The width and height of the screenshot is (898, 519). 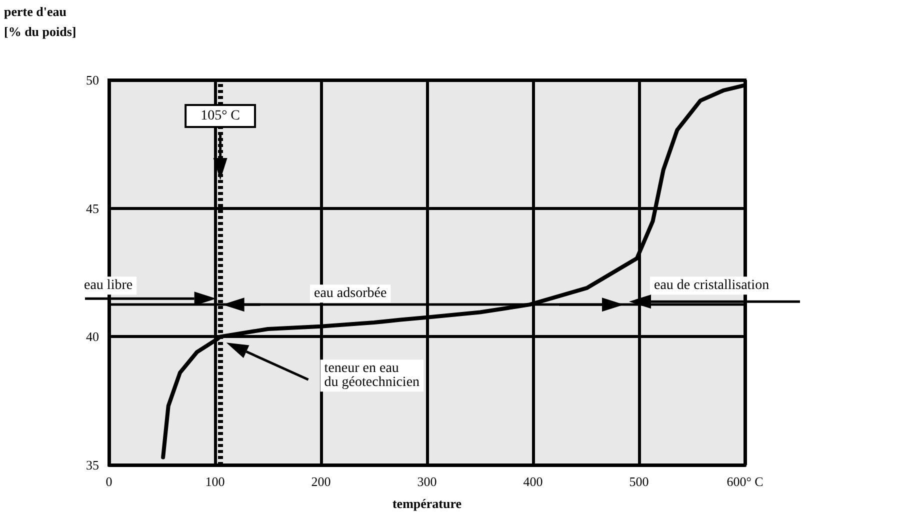 I want to click on ref-line-label: 105° C, so click(x=220, y=116).